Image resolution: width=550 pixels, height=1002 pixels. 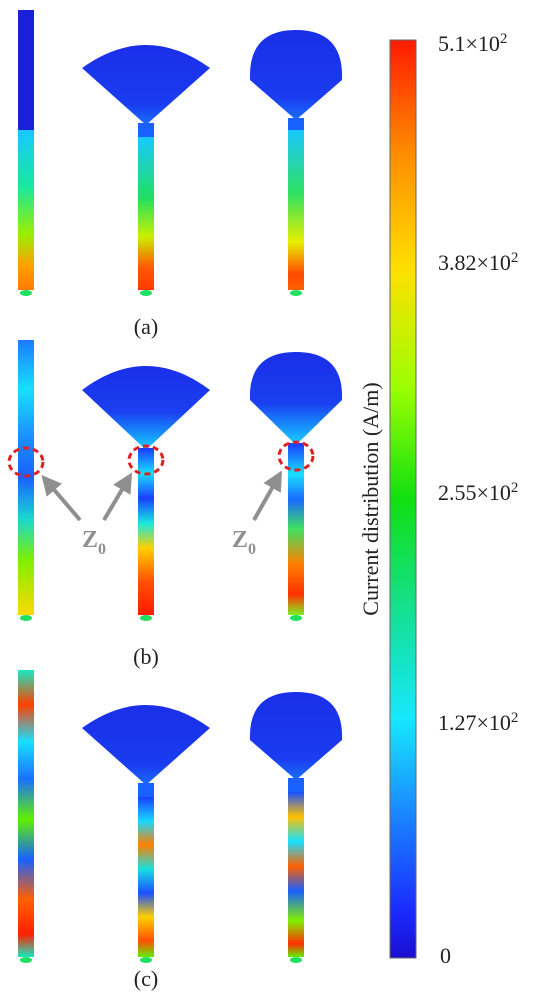 I want to click on tick-max-times: ×10, so click(x=483, y=43).